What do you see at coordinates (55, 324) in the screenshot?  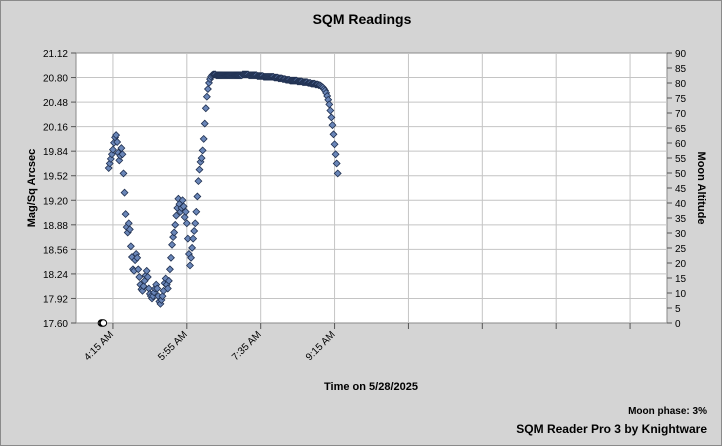 I see `y-tick-label: 17.60` at bounding box center [55, 324].